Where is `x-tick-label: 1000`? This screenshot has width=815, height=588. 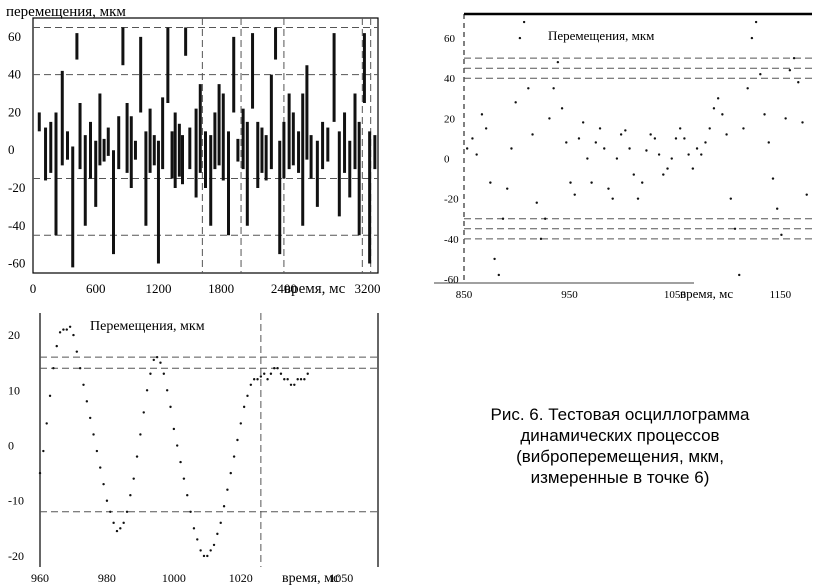
x-tick-label: 1000 is located at coordinates (174, 578).